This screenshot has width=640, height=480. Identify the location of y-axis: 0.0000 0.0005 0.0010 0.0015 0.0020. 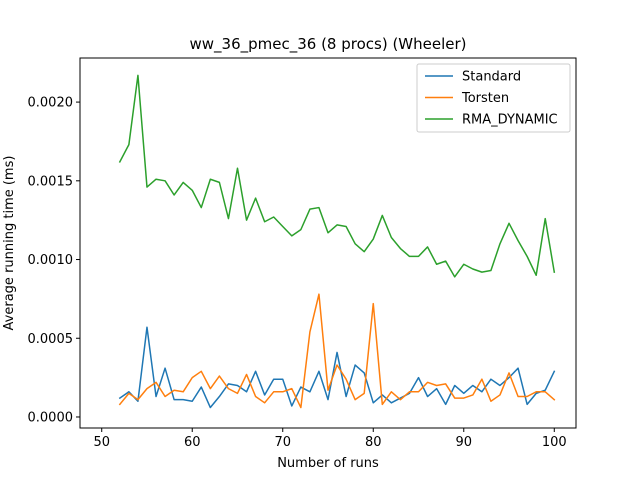
(54, 260).